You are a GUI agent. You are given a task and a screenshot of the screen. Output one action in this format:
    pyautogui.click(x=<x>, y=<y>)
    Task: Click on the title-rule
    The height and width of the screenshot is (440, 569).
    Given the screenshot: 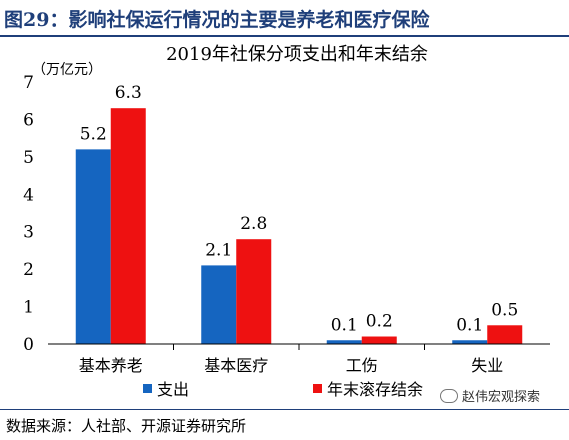 What is the action you would take?
    pyautogui.click(x=284, y=36)
    